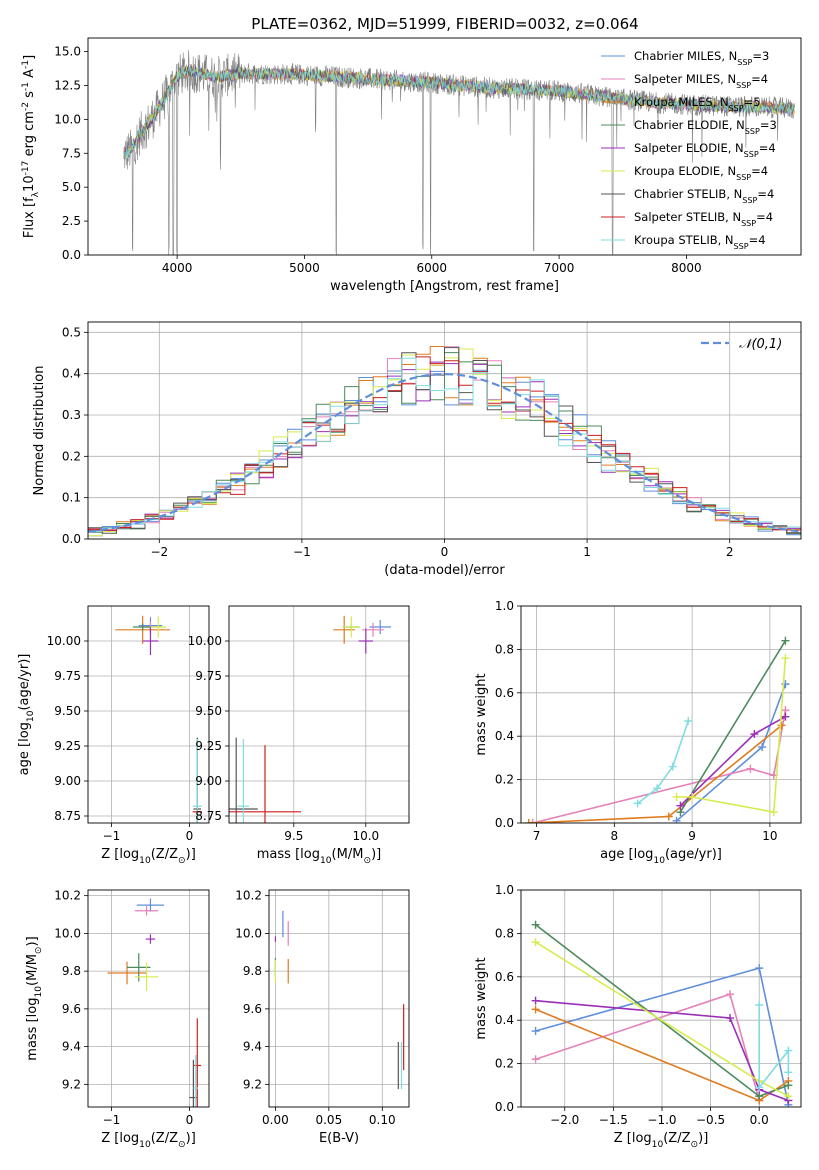  Describe the element at coordinates (302, 552) in the screenshot. I see `x-tick-label: −1` at that location.